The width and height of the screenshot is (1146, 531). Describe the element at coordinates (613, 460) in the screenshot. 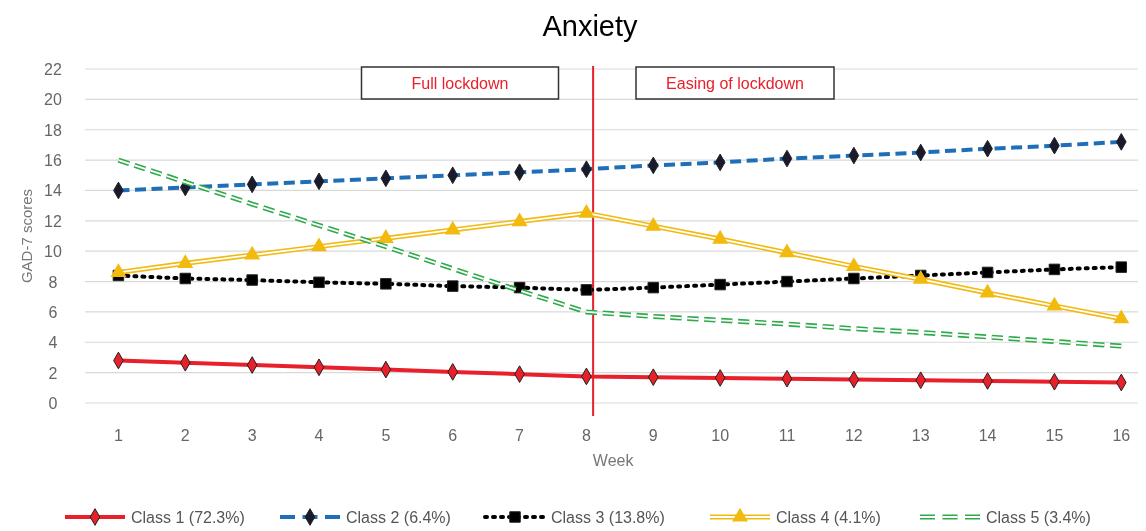

I see `x-axis-title: Week` at that location.